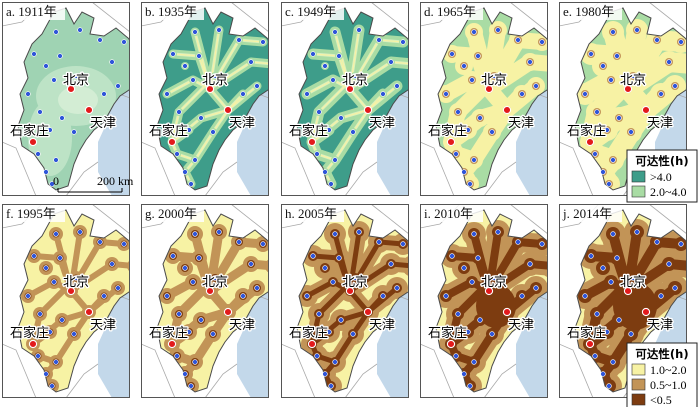 Image resolution: width=700 pixels, height=407 pixels. What do you see at coordinates (484, 99) in the screenshot?
I see `panel-frame-d` at bounding box center [484, 99].